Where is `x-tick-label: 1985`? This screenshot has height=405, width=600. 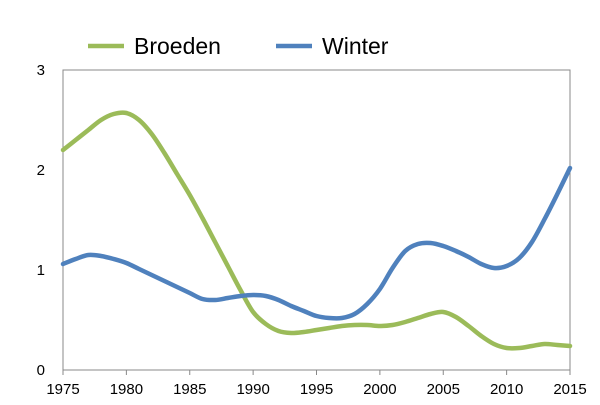 x-tick-label: 1985 is located at coordinates (189, 389).